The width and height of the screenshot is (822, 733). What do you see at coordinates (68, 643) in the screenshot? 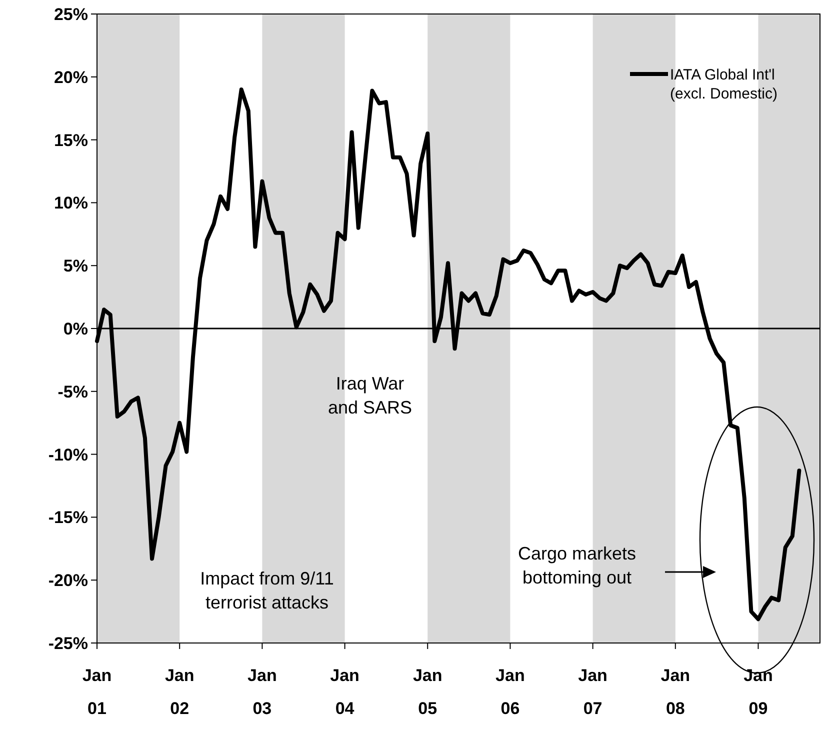
I see `y-tick-label: -25%` at bounding box center [68, 643].